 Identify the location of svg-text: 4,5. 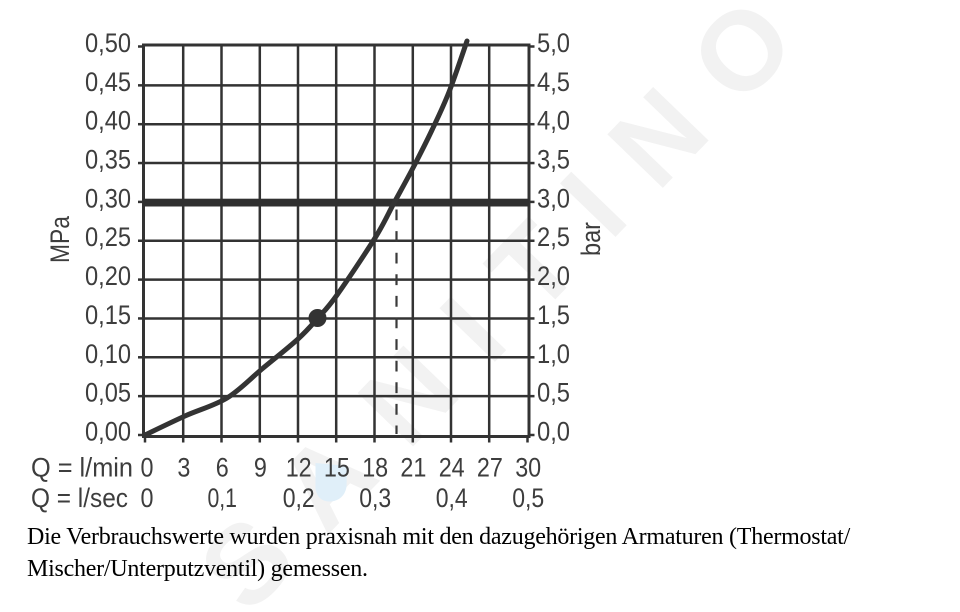
(553, 82).